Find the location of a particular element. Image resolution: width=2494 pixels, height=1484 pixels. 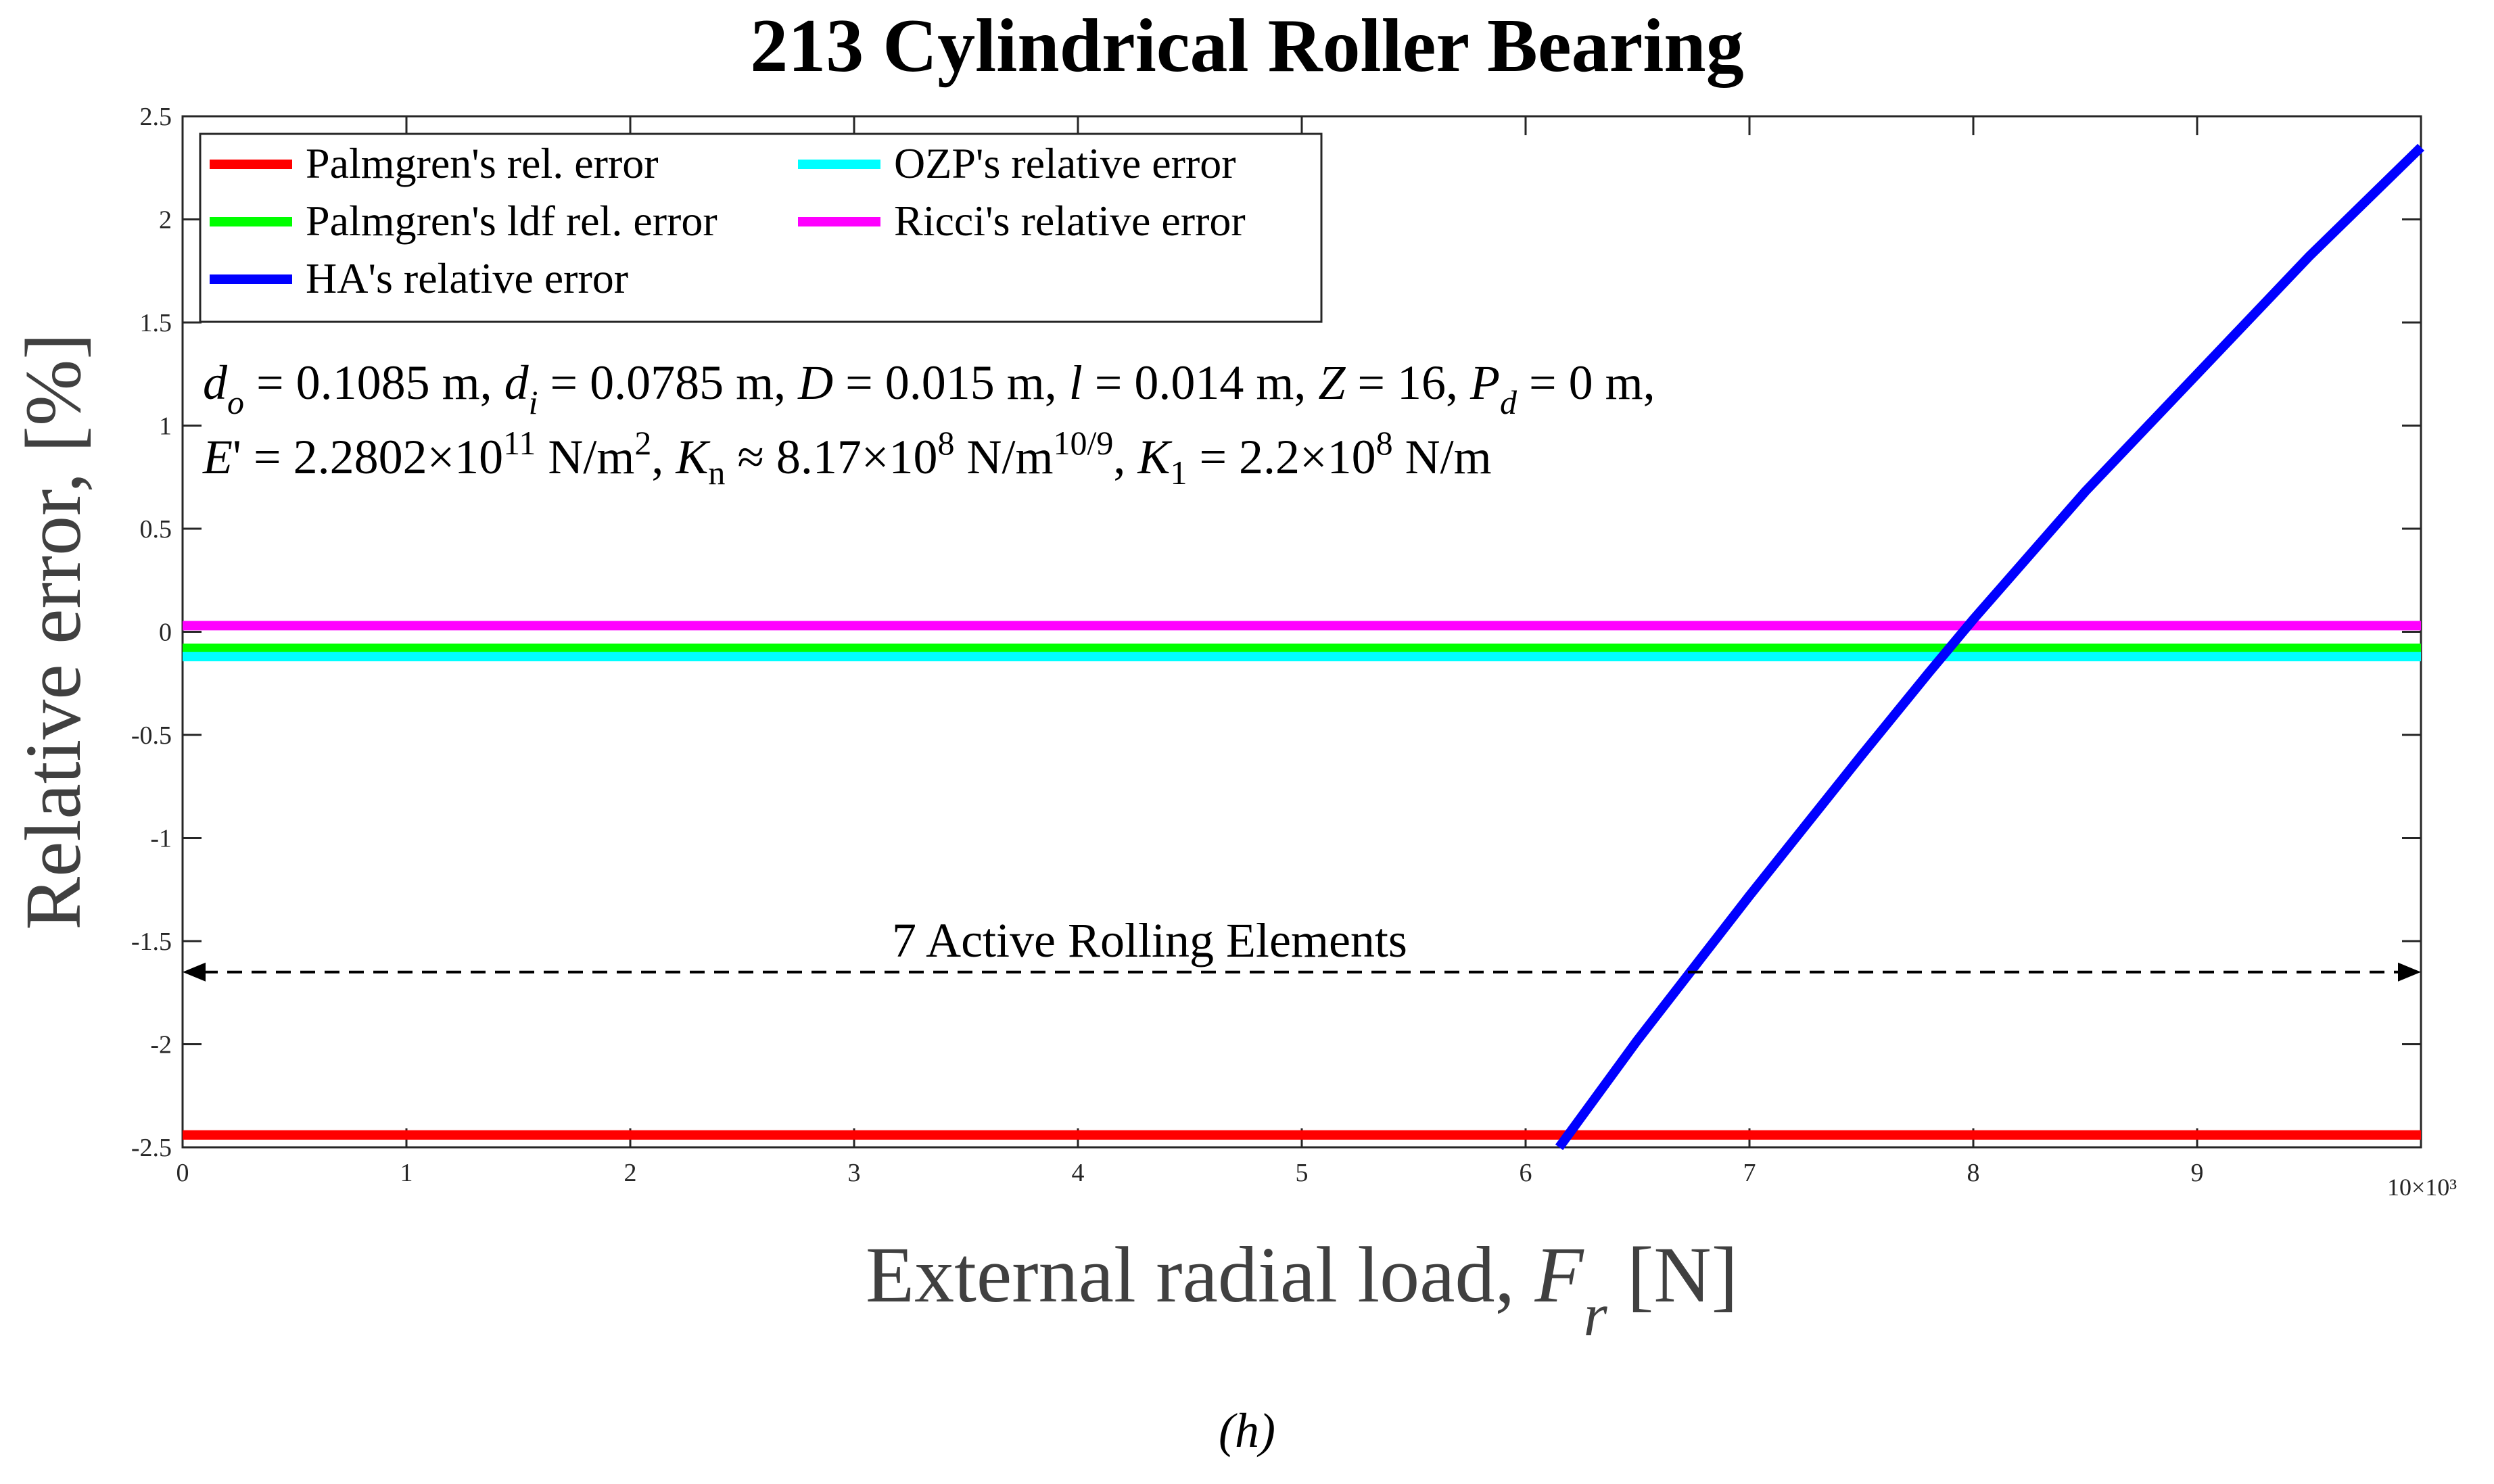

y-tick-label: 2 is located at coordinates (165, 221).